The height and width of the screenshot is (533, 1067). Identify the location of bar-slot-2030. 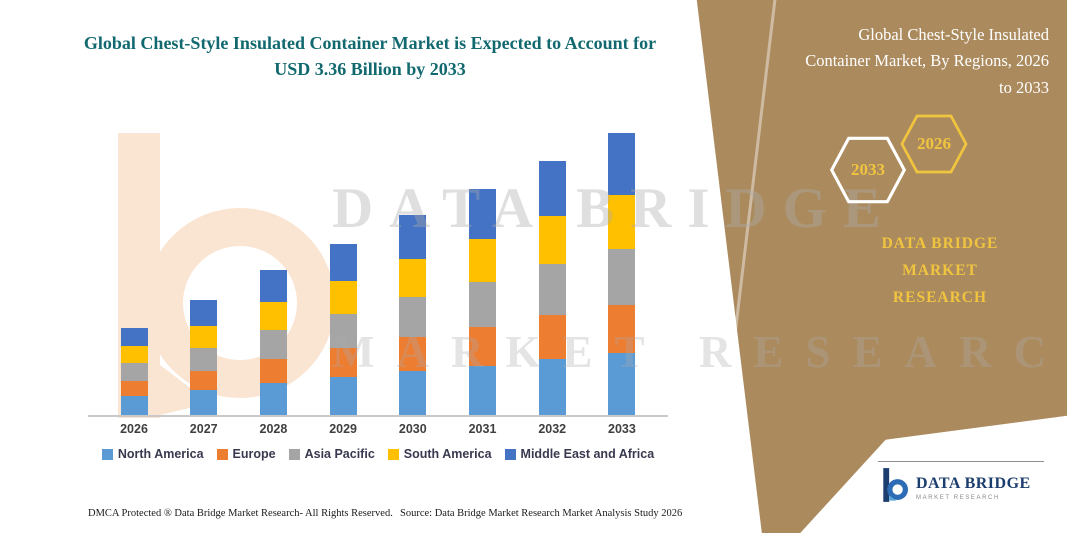
(413, 264).